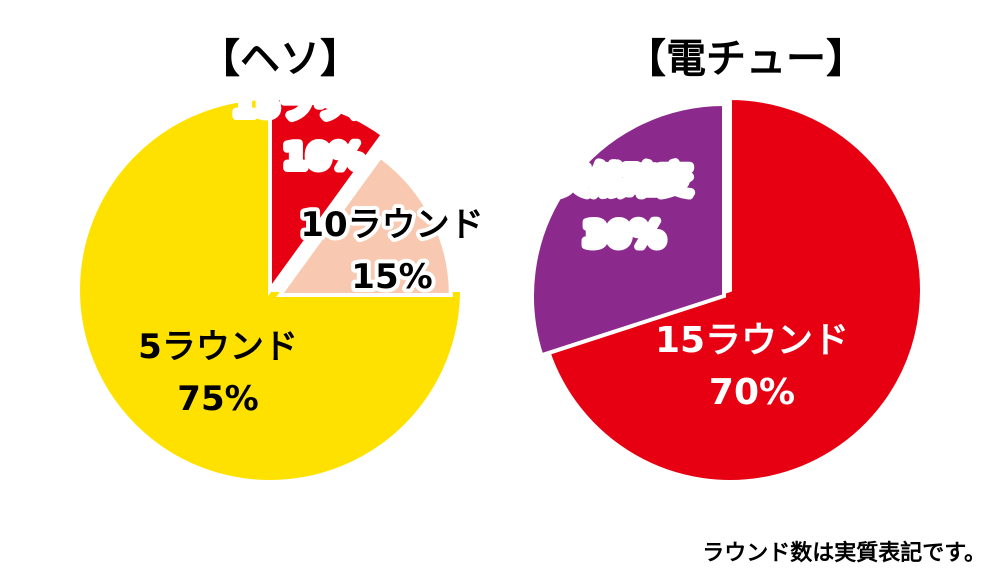 This screenshot has height=577, width=1000. Describe the element at coordinates (752, 340) in the screenshot. I see `denchu-slice-0-label: 15ラウンド` at that location.